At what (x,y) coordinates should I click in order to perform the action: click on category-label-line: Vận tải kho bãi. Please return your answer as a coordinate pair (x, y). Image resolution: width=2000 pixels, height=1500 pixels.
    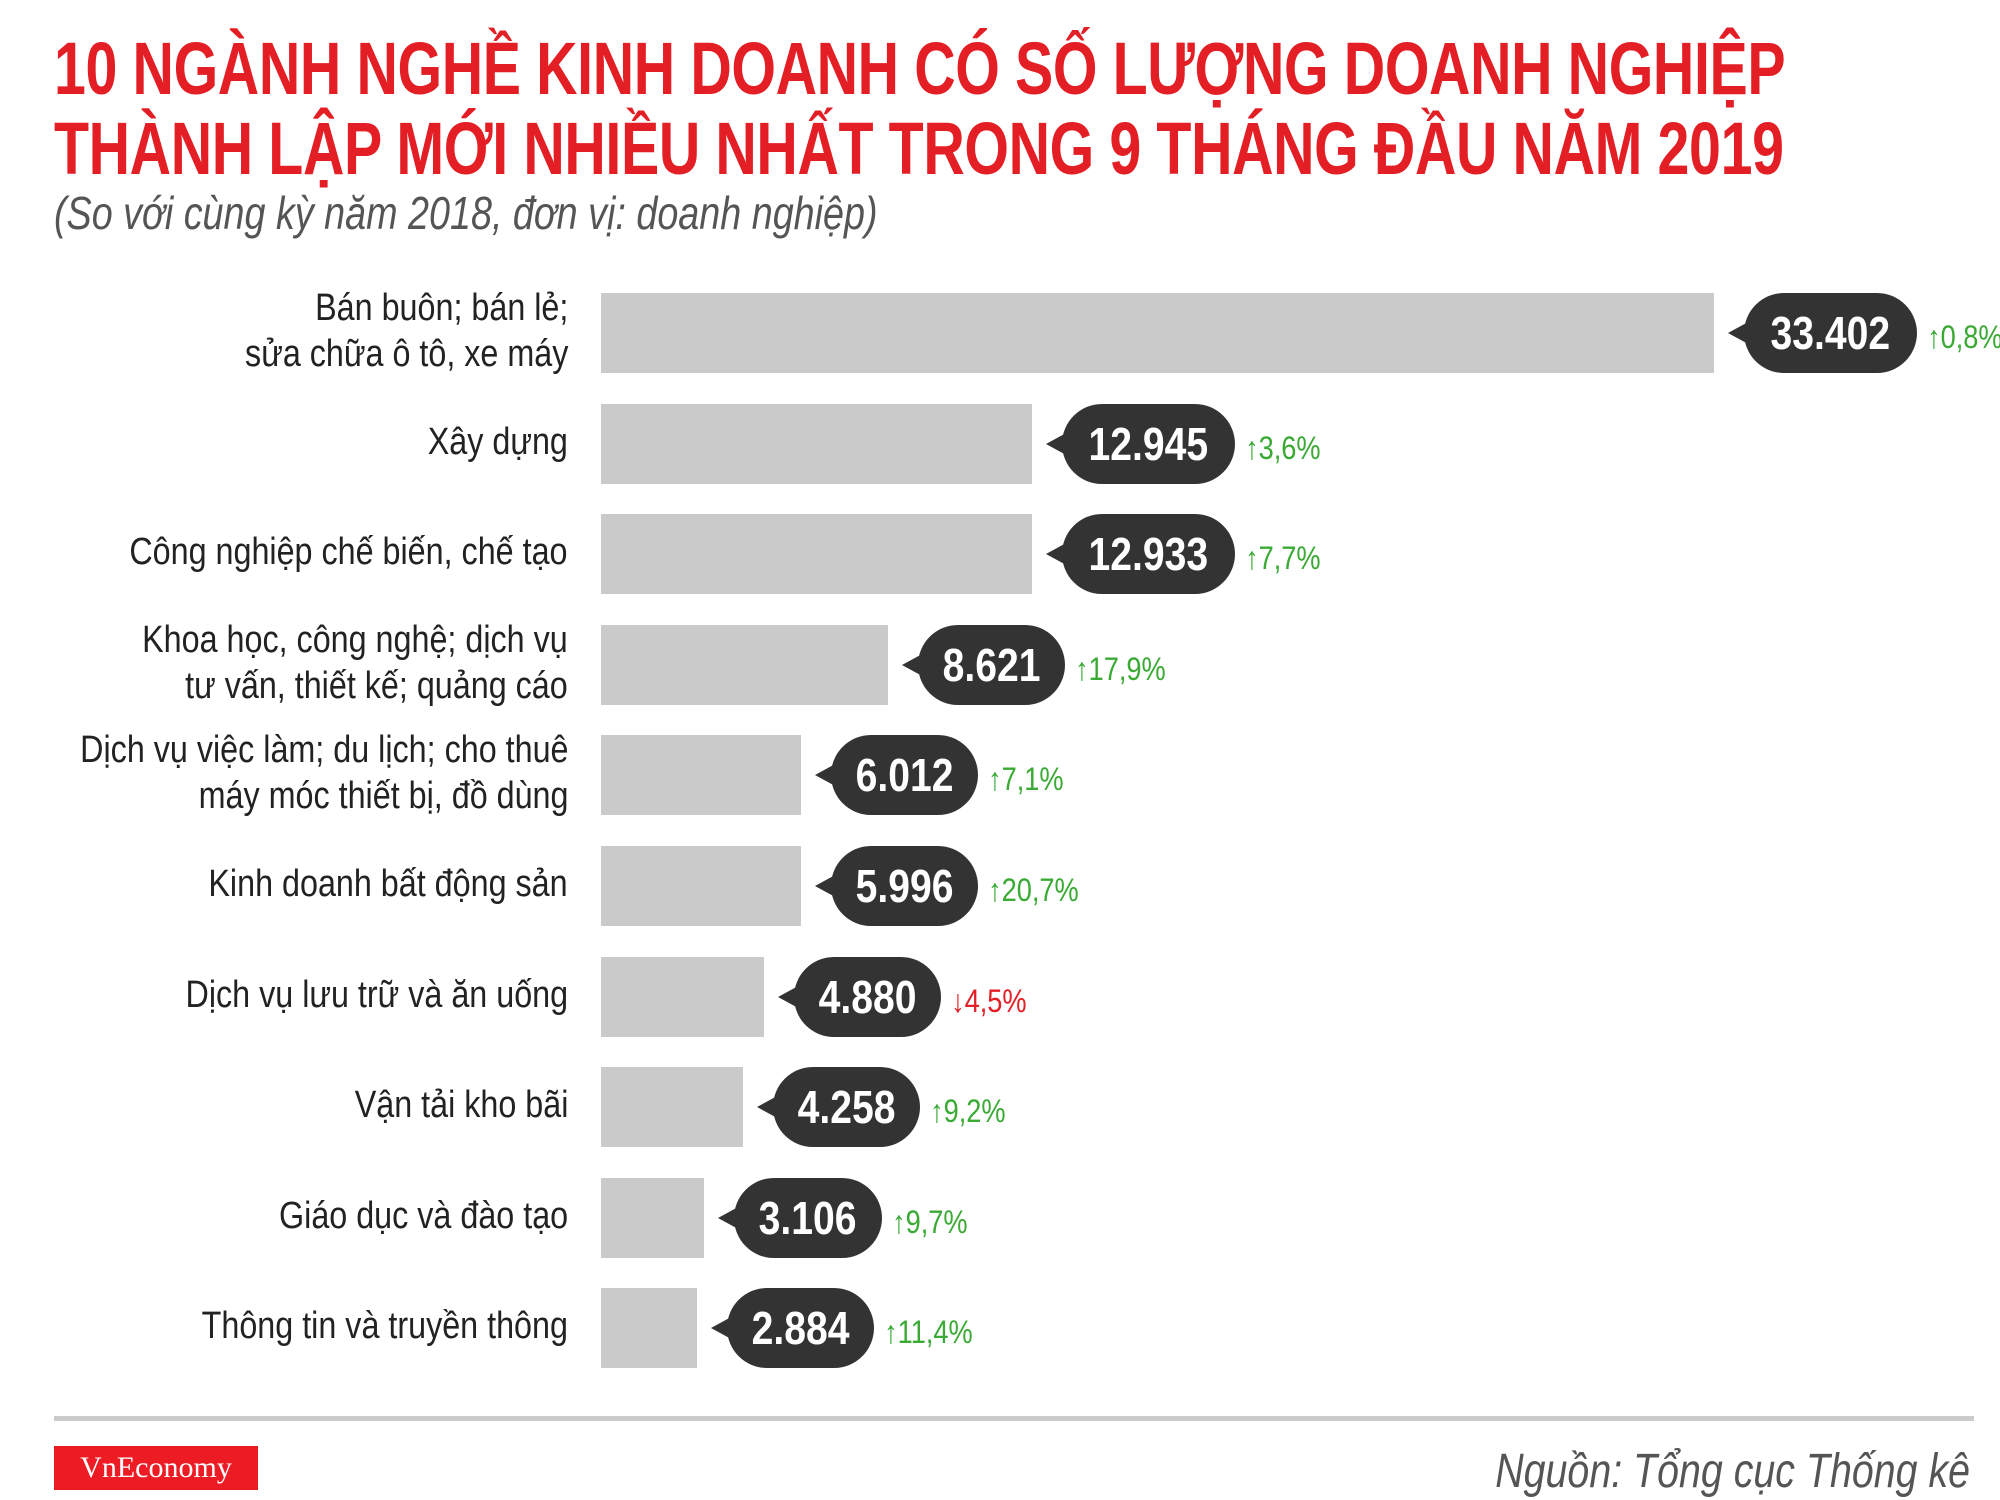
    Looking at the image, I should click on (461, 1105).